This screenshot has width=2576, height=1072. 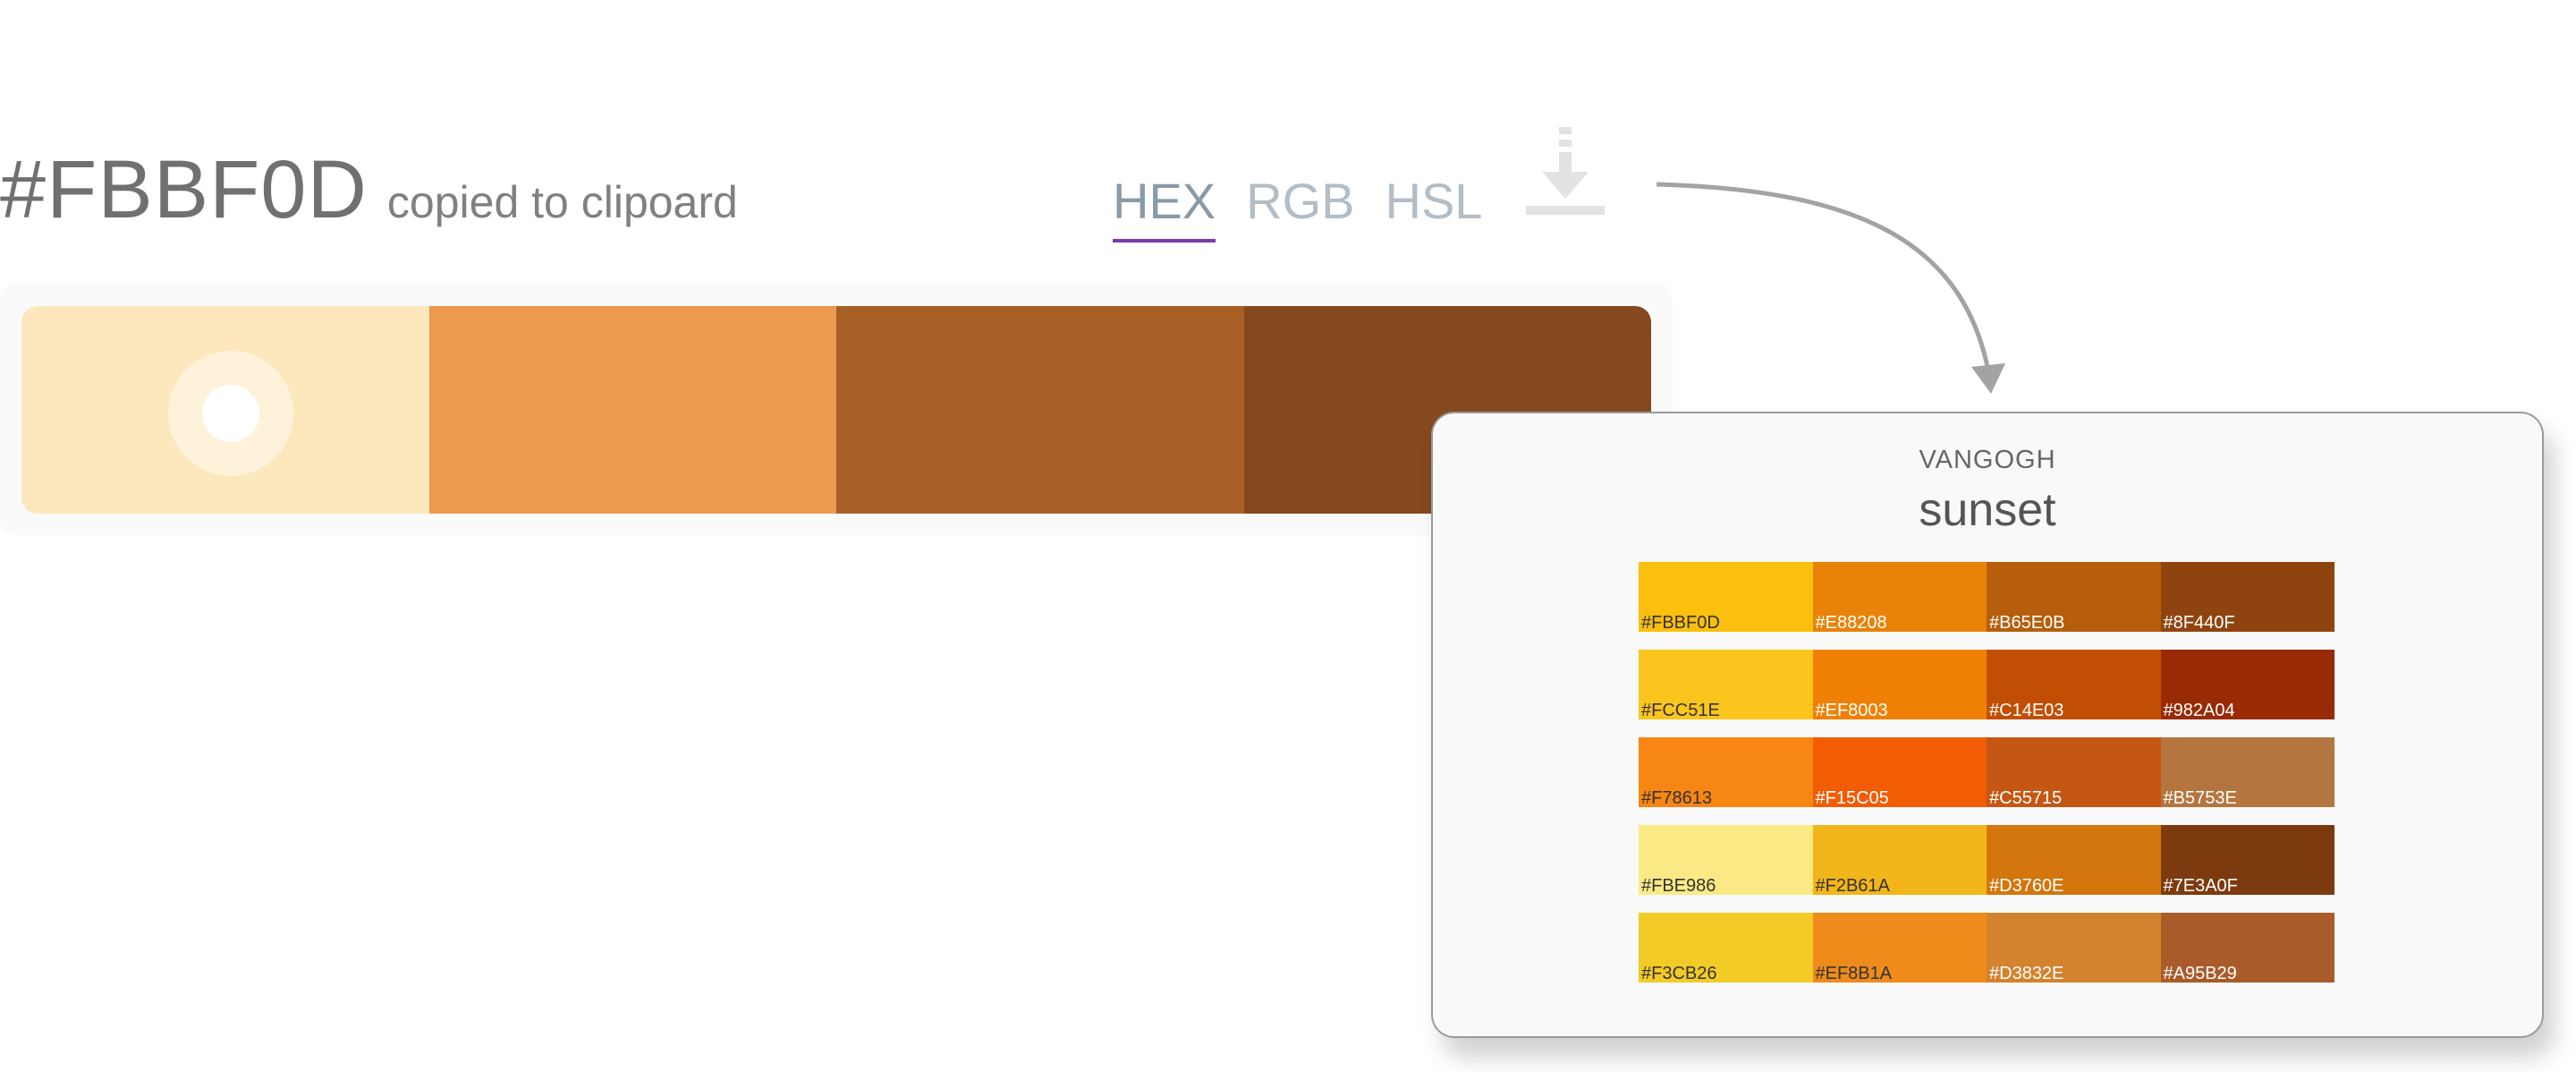 What do you see at coordinates (1726, 685) in the screenshot?
I see `card-color-swatch: #FCC51E` at bounding box center [1726, 685].